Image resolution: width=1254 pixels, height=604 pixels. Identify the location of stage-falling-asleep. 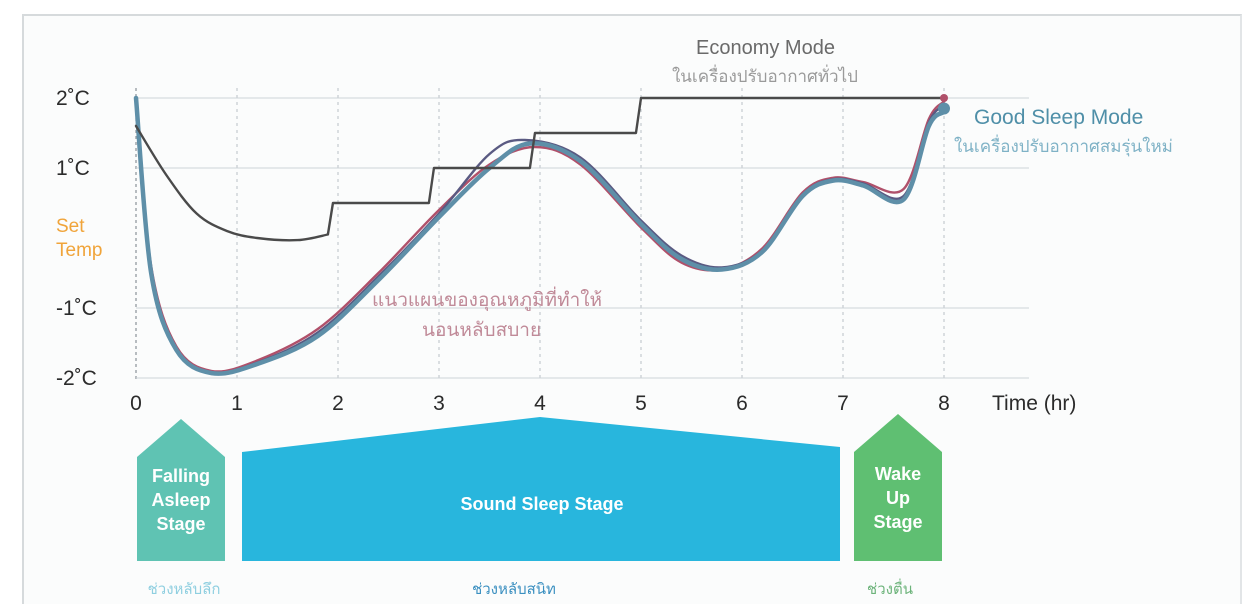
(181, 490).